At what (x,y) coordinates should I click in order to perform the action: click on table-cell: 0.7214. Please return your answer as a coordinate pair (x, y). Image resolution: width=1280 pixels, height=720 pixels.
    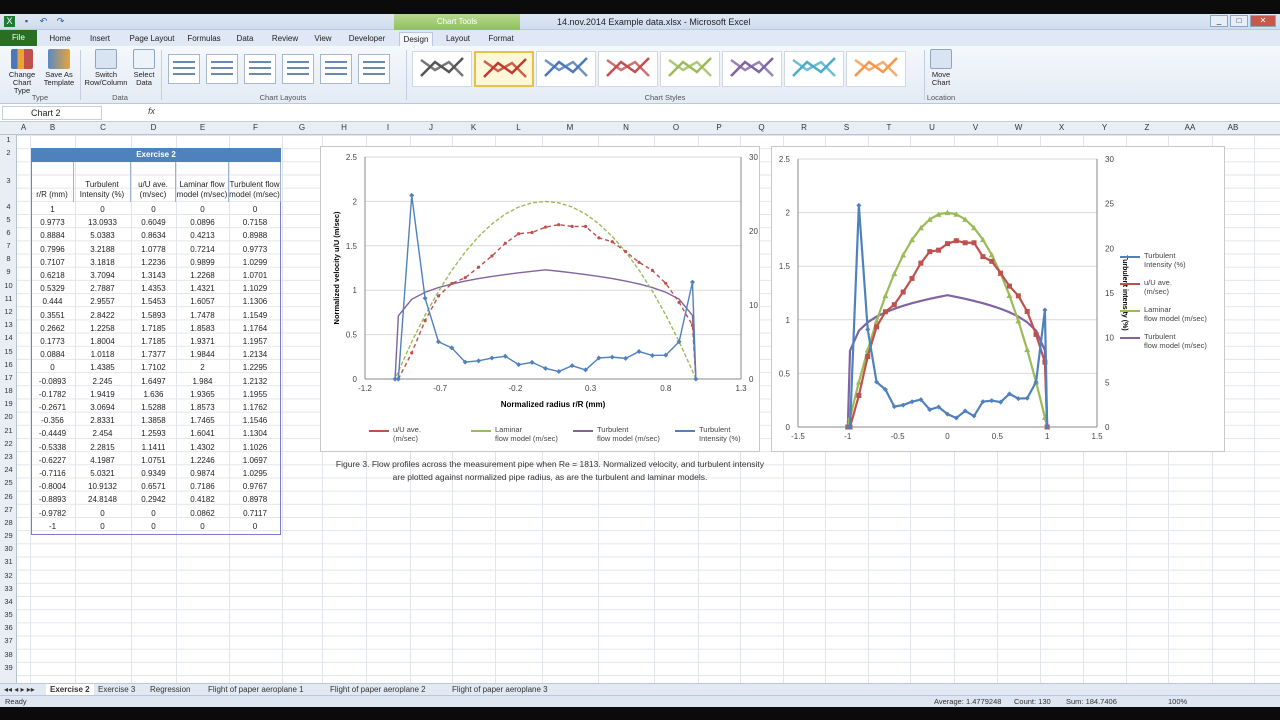
    Looking at the image, I should click on (202, 249).